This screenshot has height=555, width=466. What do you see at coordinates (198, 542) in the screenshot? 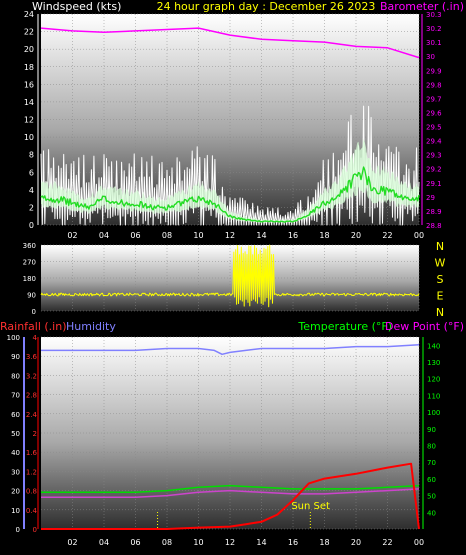
I see `weather-x-tick-label: 10` at bounding box center [198, 542].